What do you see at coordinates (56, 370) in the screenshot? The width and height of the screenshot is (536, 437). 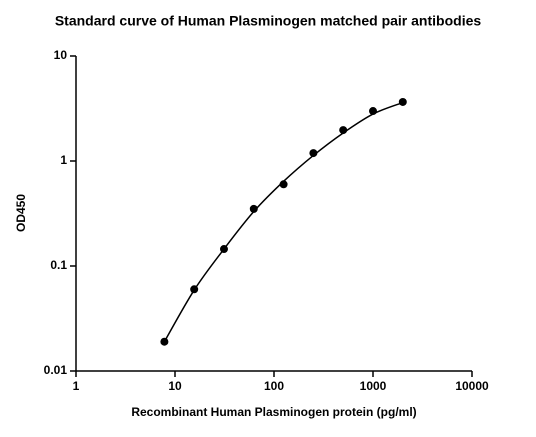 I see `y-tick-label: 0.01` at bounding box center [56, 370].